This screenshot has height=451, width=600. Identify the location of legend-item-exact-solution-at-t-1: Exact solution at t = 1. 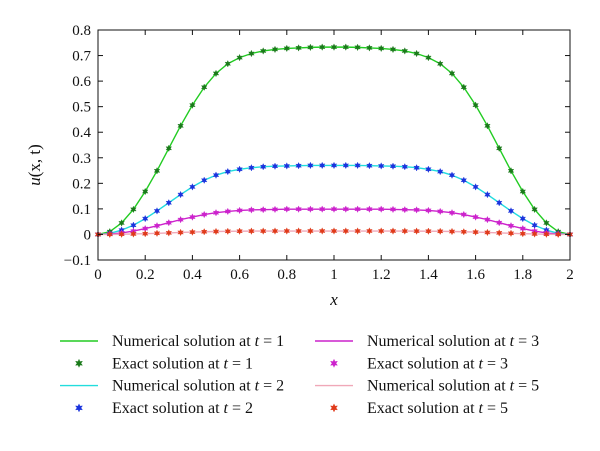
(164, 363).